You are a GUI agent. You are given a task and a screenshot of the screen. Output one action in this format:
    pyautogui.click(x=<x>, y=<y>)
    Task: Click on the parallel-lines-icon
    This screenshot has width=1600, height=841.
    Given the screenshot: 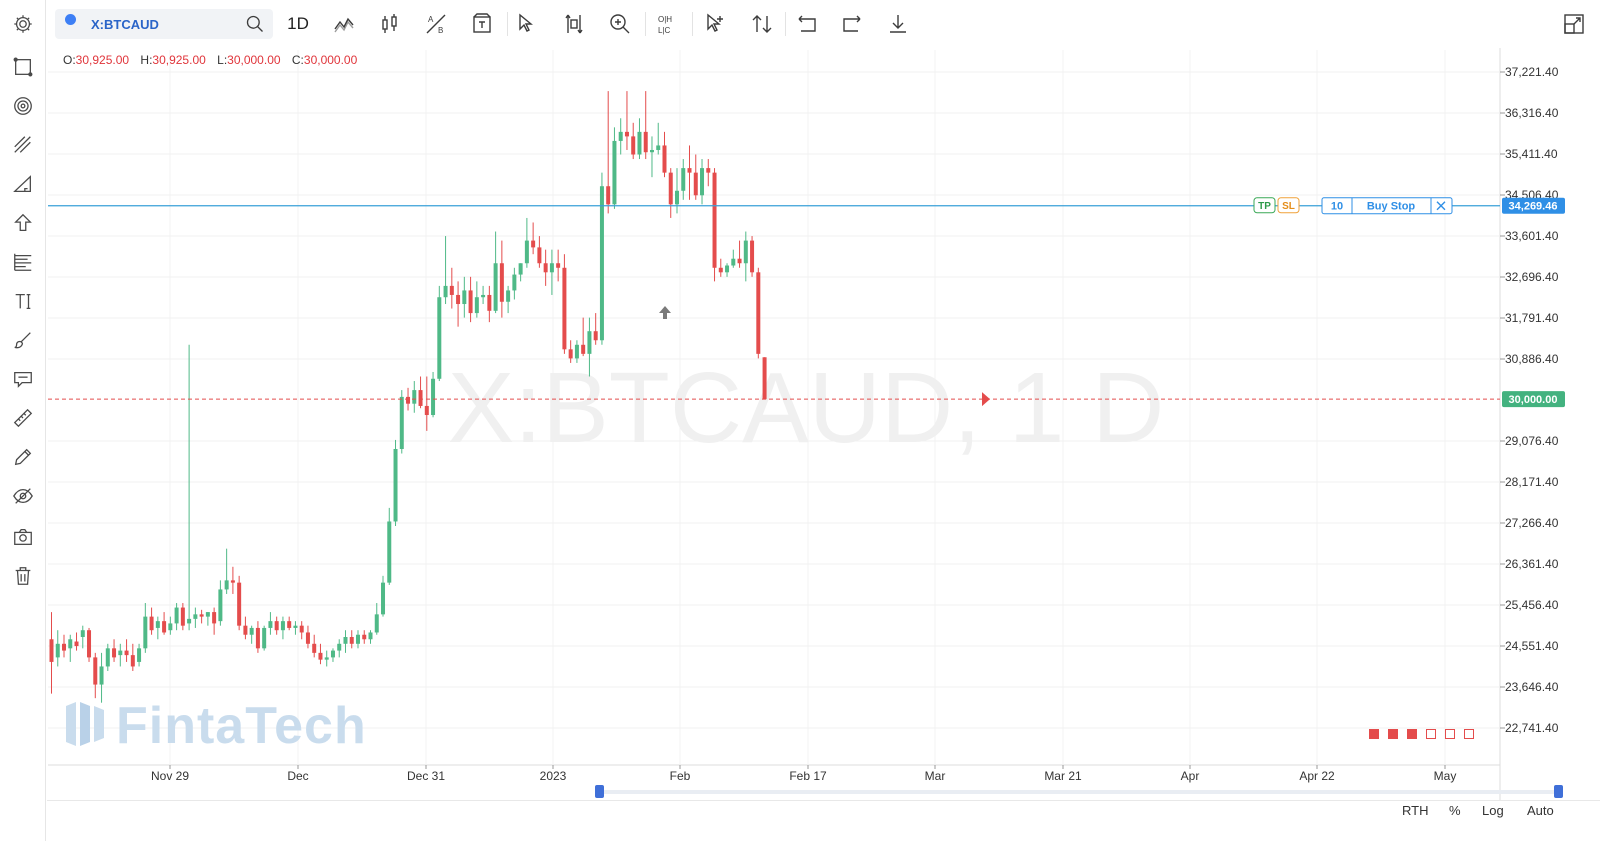 What is the action you would take?
    pyautogui.click(x=23, y=145)
    